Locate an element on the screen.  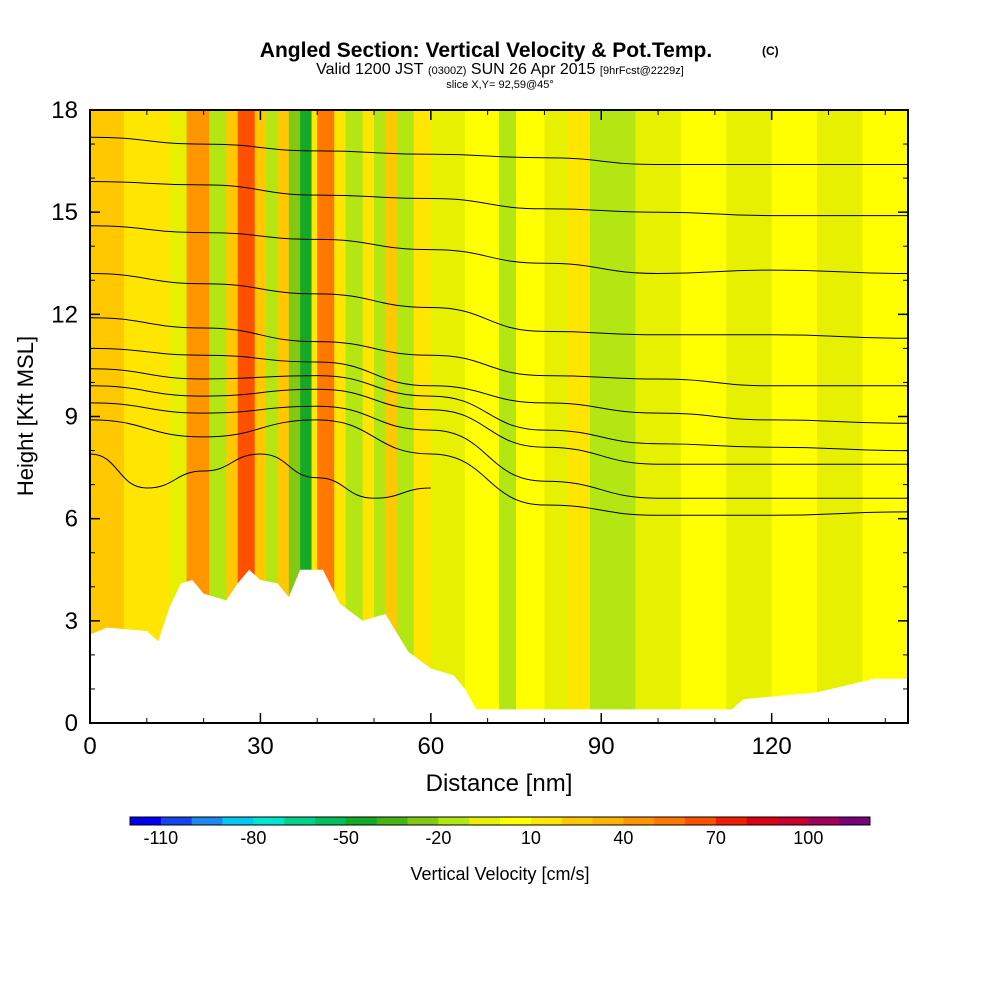
y-tick-label: 0 is located at coordinates (71, 723).